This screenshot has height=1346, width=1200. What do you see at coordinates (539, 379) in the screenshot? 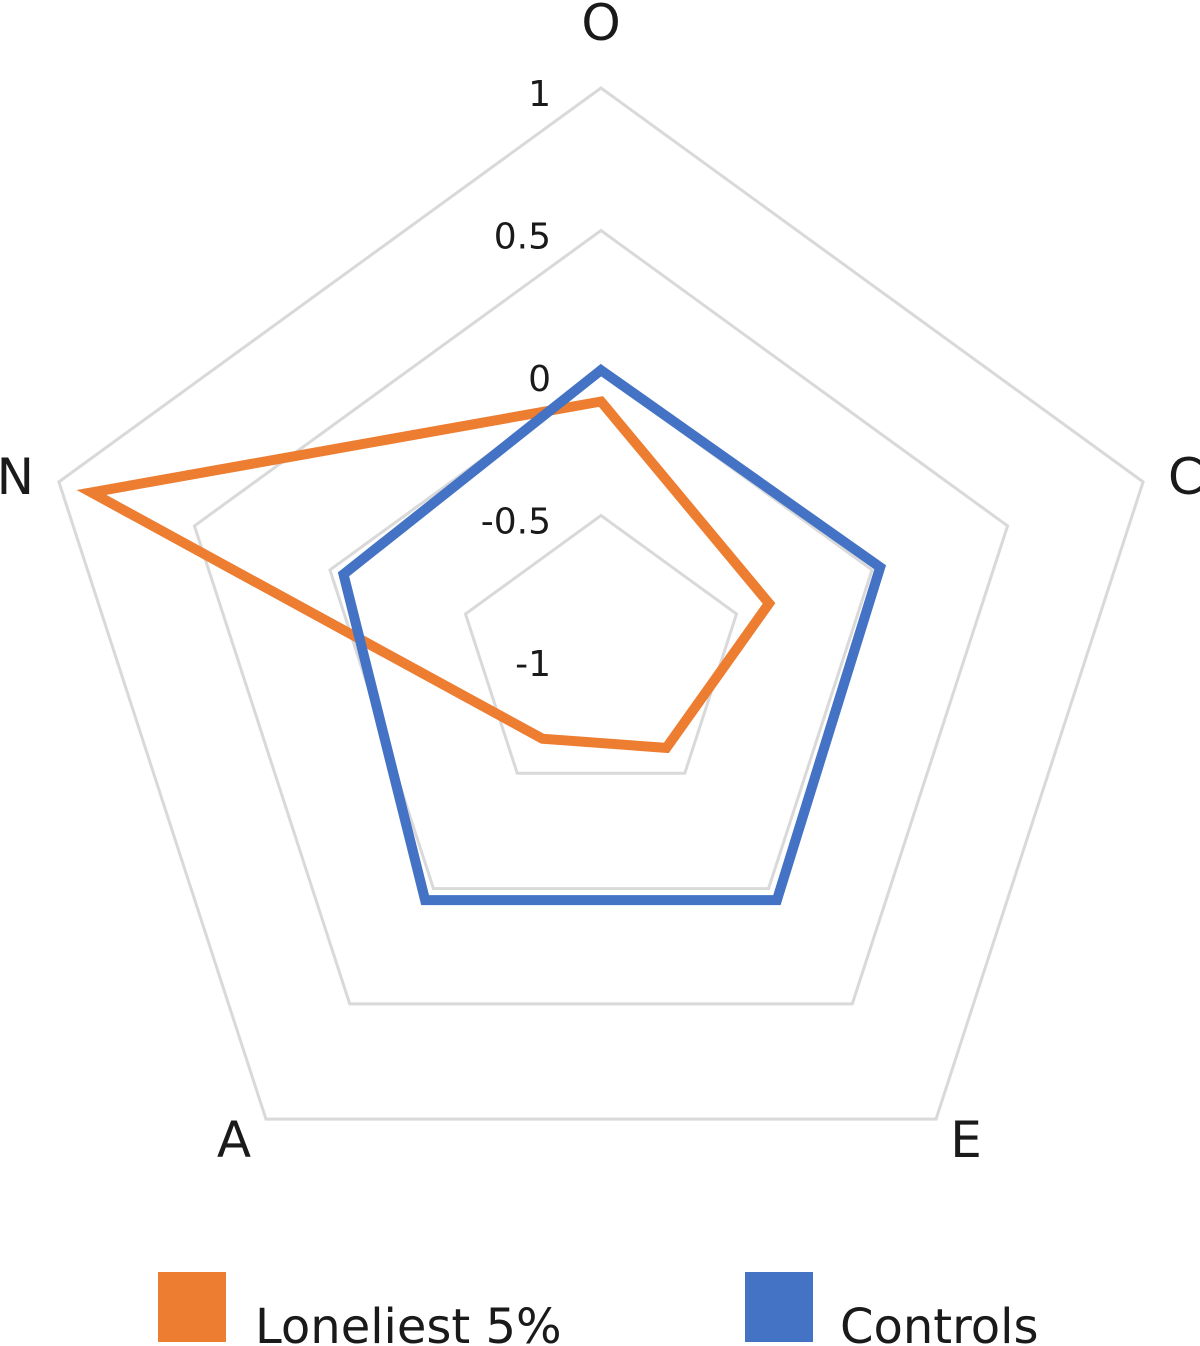
I see `tick-label: 0` at bounding box center [539, 379].